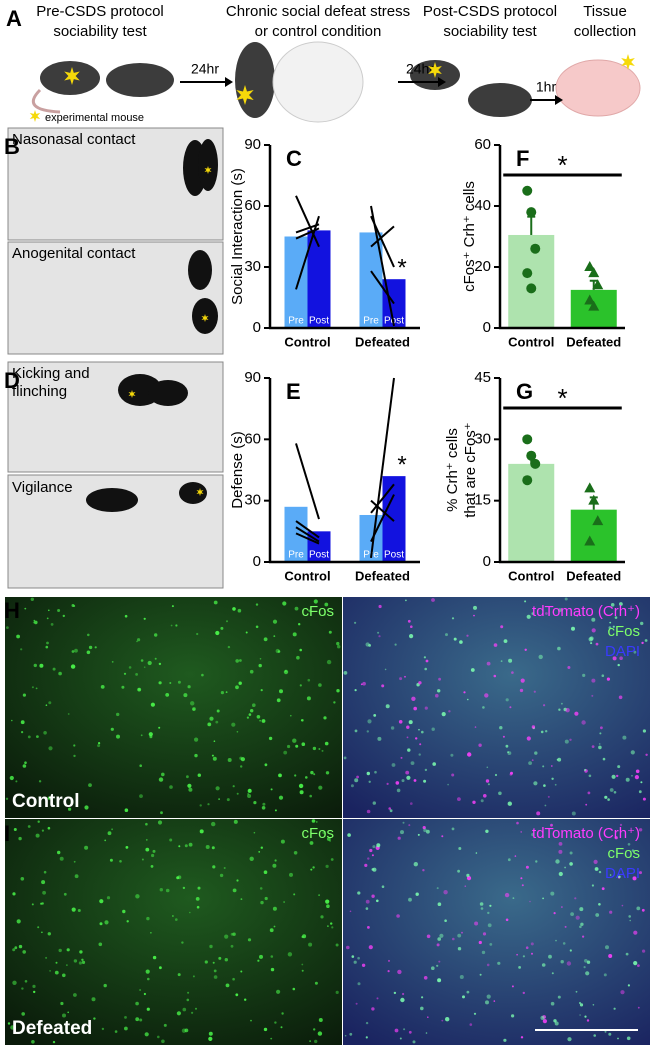 The height and width of the screenshot is (1050, 655). Describe the element at coordinates (490, 31) in the screenshot. I see `step-label: sociability test` at that location.